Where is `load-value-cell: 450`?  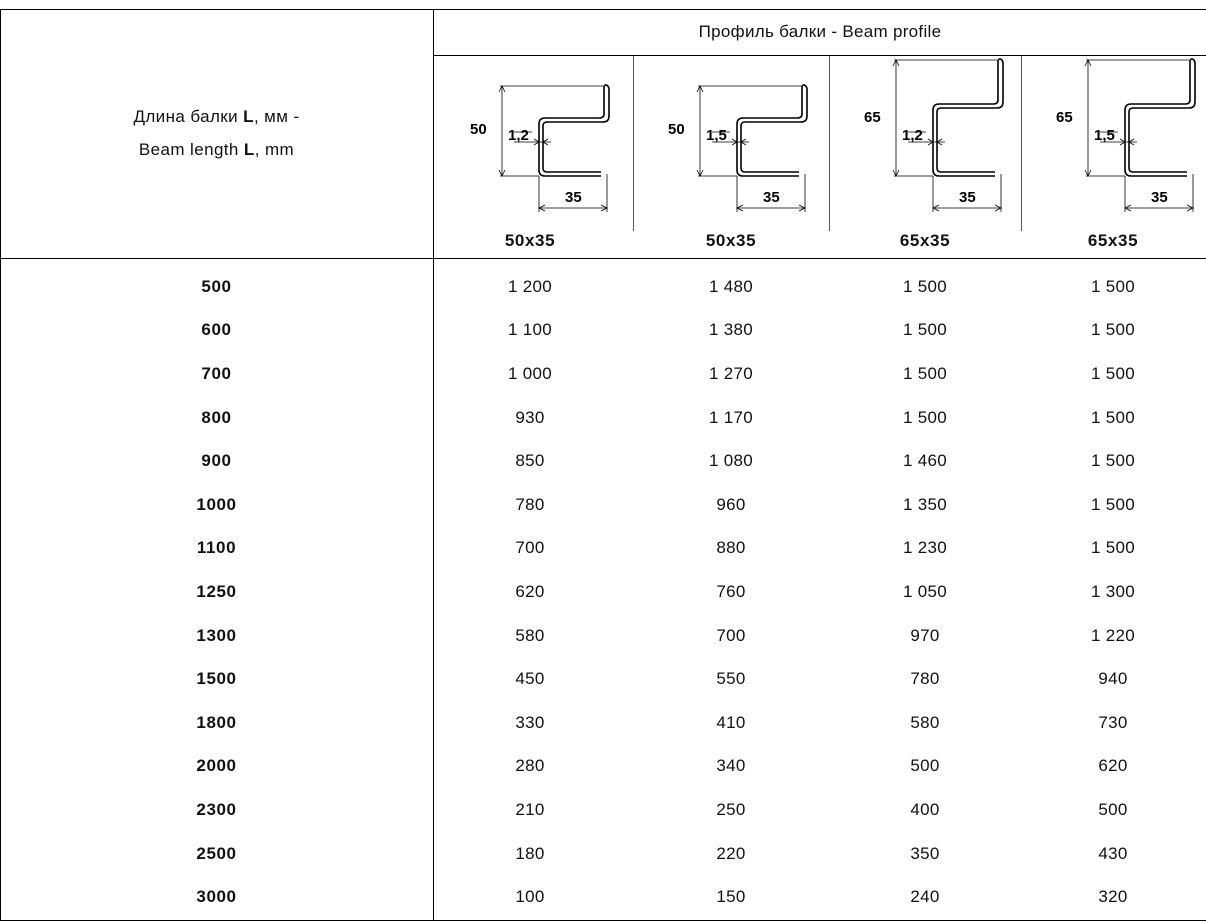 load-value-cell: 450 is located at coordinates (530, 679).